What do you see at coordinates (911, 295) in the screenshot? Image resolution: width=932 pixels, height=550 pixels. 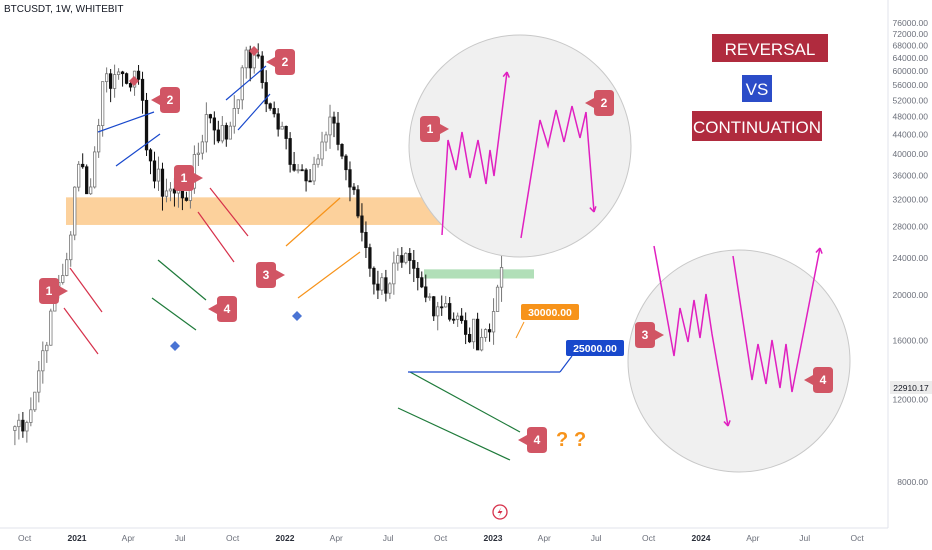 I see `y-tick-label: 20000.00` at bounding box center [911, 295].